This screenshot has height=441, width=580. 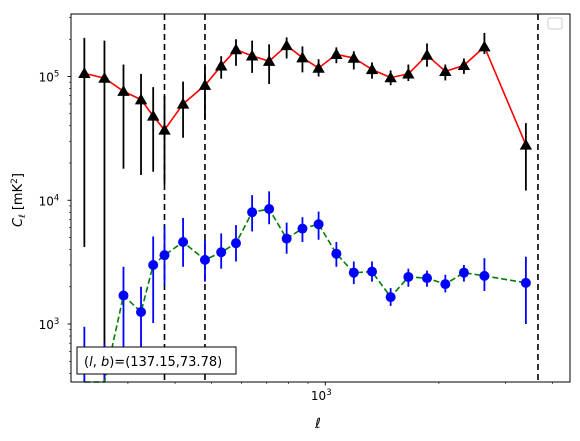 I want to click on y-axis-label: Cℓ[mK2], so click(x=19, y=200).